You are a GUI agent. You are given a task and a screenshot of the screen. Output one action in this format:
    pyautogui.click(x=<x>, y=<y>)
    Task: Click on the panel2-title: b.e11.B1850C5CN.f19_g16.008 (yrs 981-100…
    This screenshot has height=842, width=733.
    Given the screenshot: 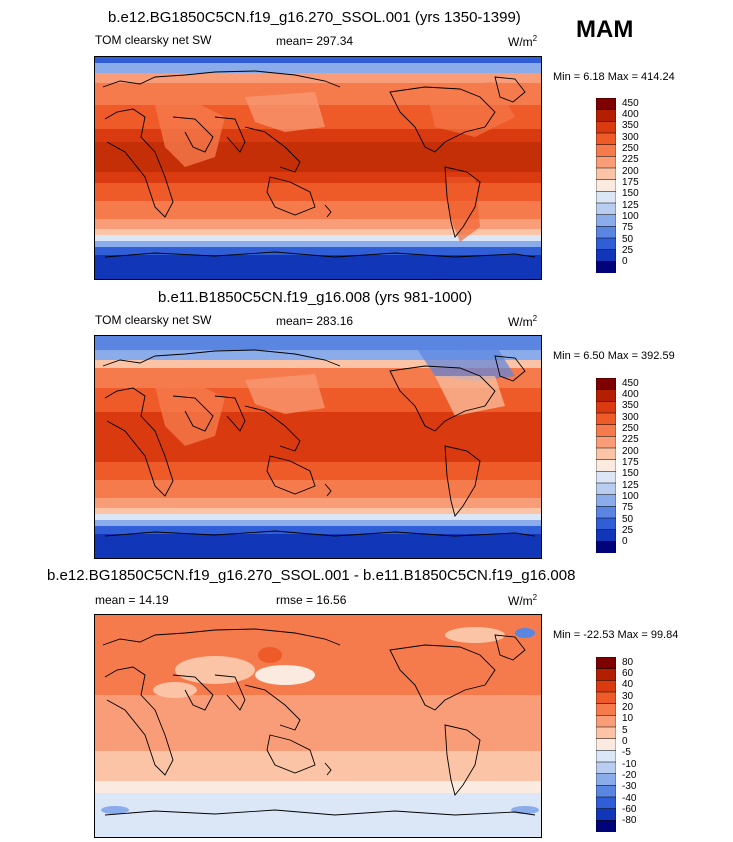 What is the action you would take?
    pyautogui.click(x=315, y=297)
    